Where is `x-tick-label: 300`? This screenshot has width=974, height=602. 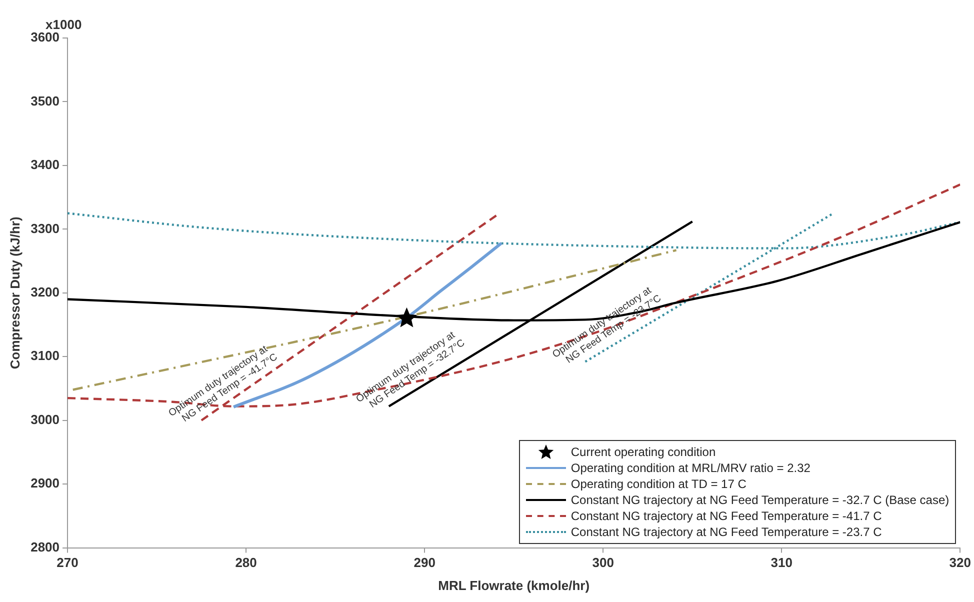
x-tick-label: 300 is located at coordinates (603, 562).